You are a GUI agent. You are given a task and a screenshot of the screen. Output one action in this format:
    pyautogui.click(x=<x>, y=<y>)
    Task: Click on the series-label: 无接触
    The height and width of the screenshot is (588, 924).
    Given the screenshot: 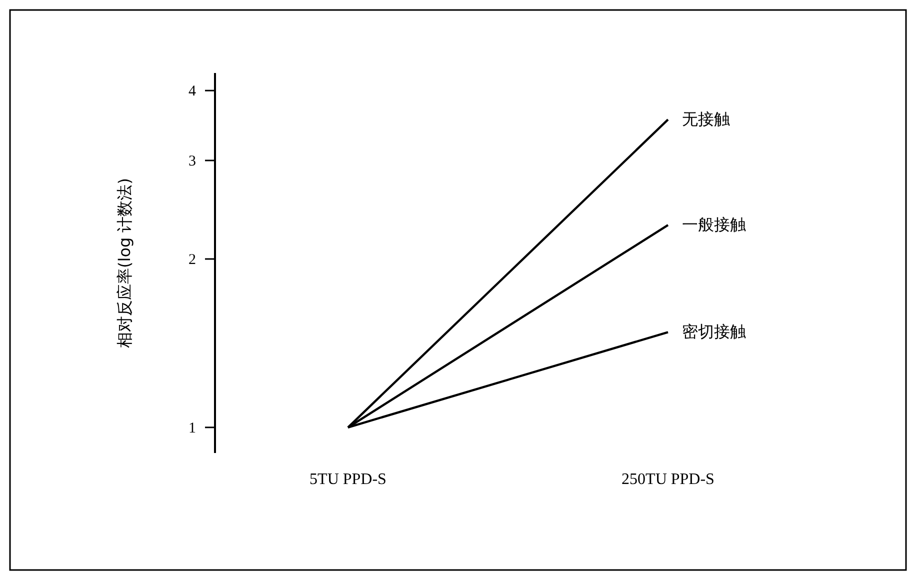 What is the action you would take?
    pyautogui.click(x=706, y=119)
    